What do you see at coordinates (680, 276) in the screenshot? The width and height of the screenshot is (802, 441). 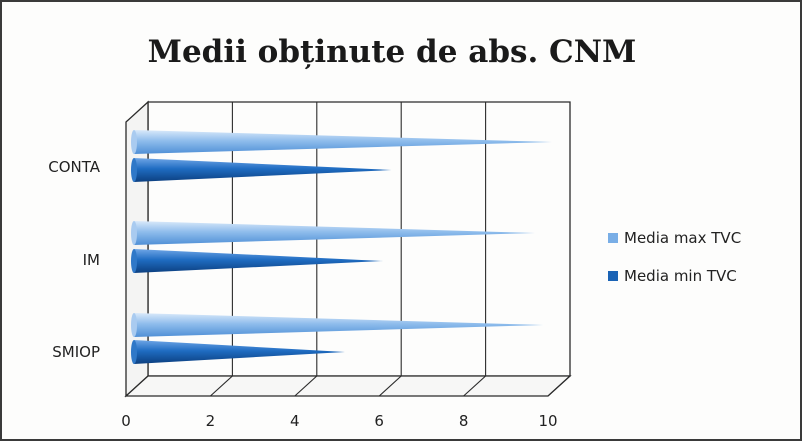 I see `legend-label: Media min TVC` at bounding box center [680, 276].